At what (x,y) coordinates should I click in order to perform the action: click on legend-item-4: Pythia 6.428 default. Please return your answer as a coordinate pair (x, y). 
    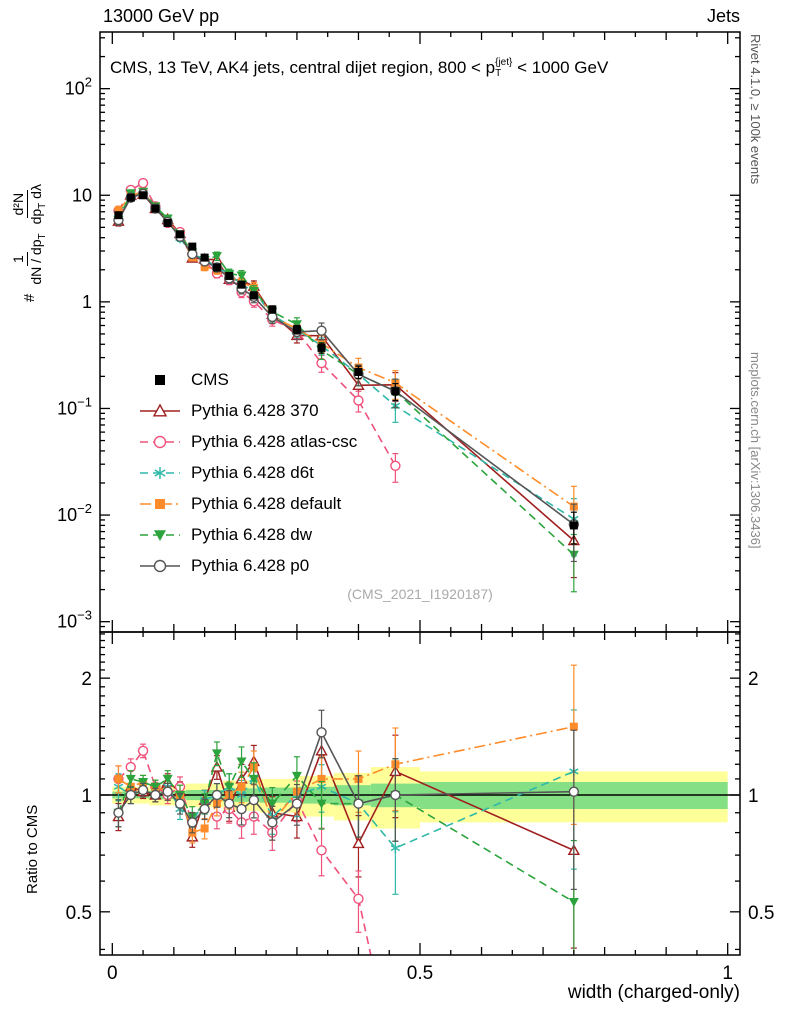
    Looking at the image, I should click on (247, 503).